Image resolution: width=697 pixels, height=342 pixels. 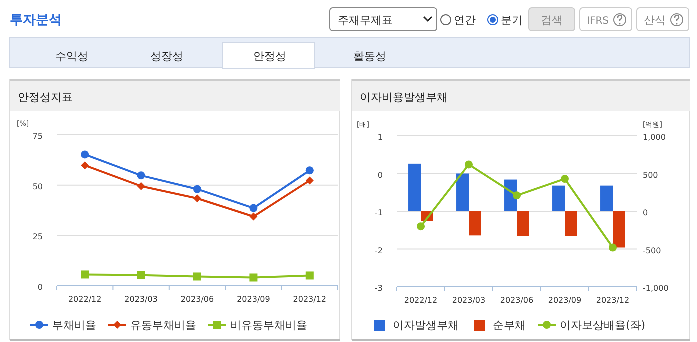 I want to click on y-tick-label: -3, so click(x=379, y=288).